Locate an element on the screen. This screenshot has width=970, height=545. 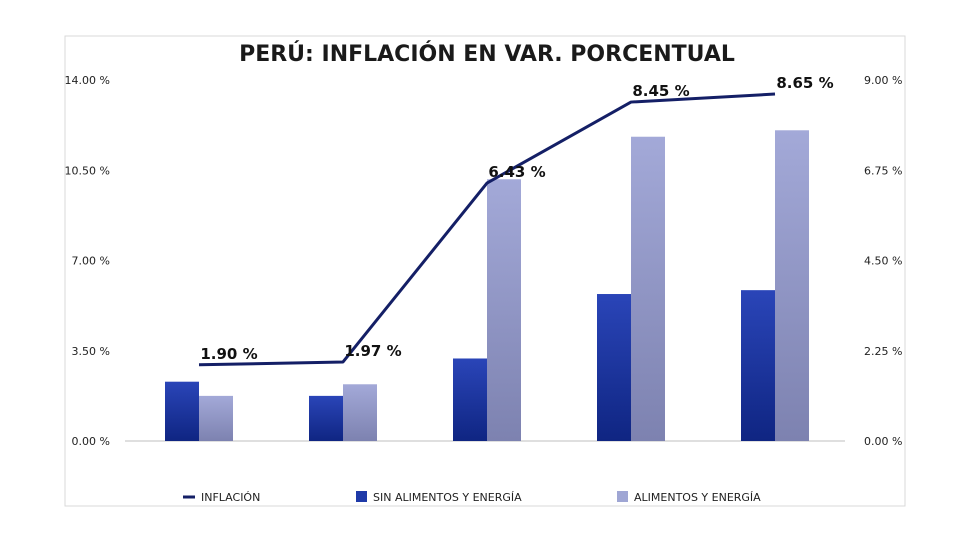
right-axis-ticks: 0.00 % 2.25 % 4.50 % 6.75 % 9.00 % is located at coordinates (883, 261).